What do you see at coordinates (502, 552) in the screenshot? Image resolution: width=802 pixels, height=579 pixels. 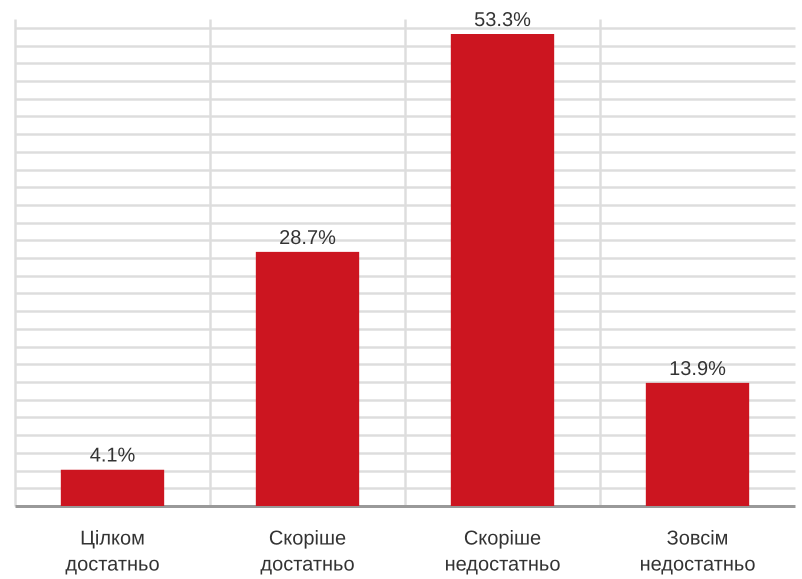 I see `x-tick-label: Скоріше недостатньо` at bounding box center [502, 552].